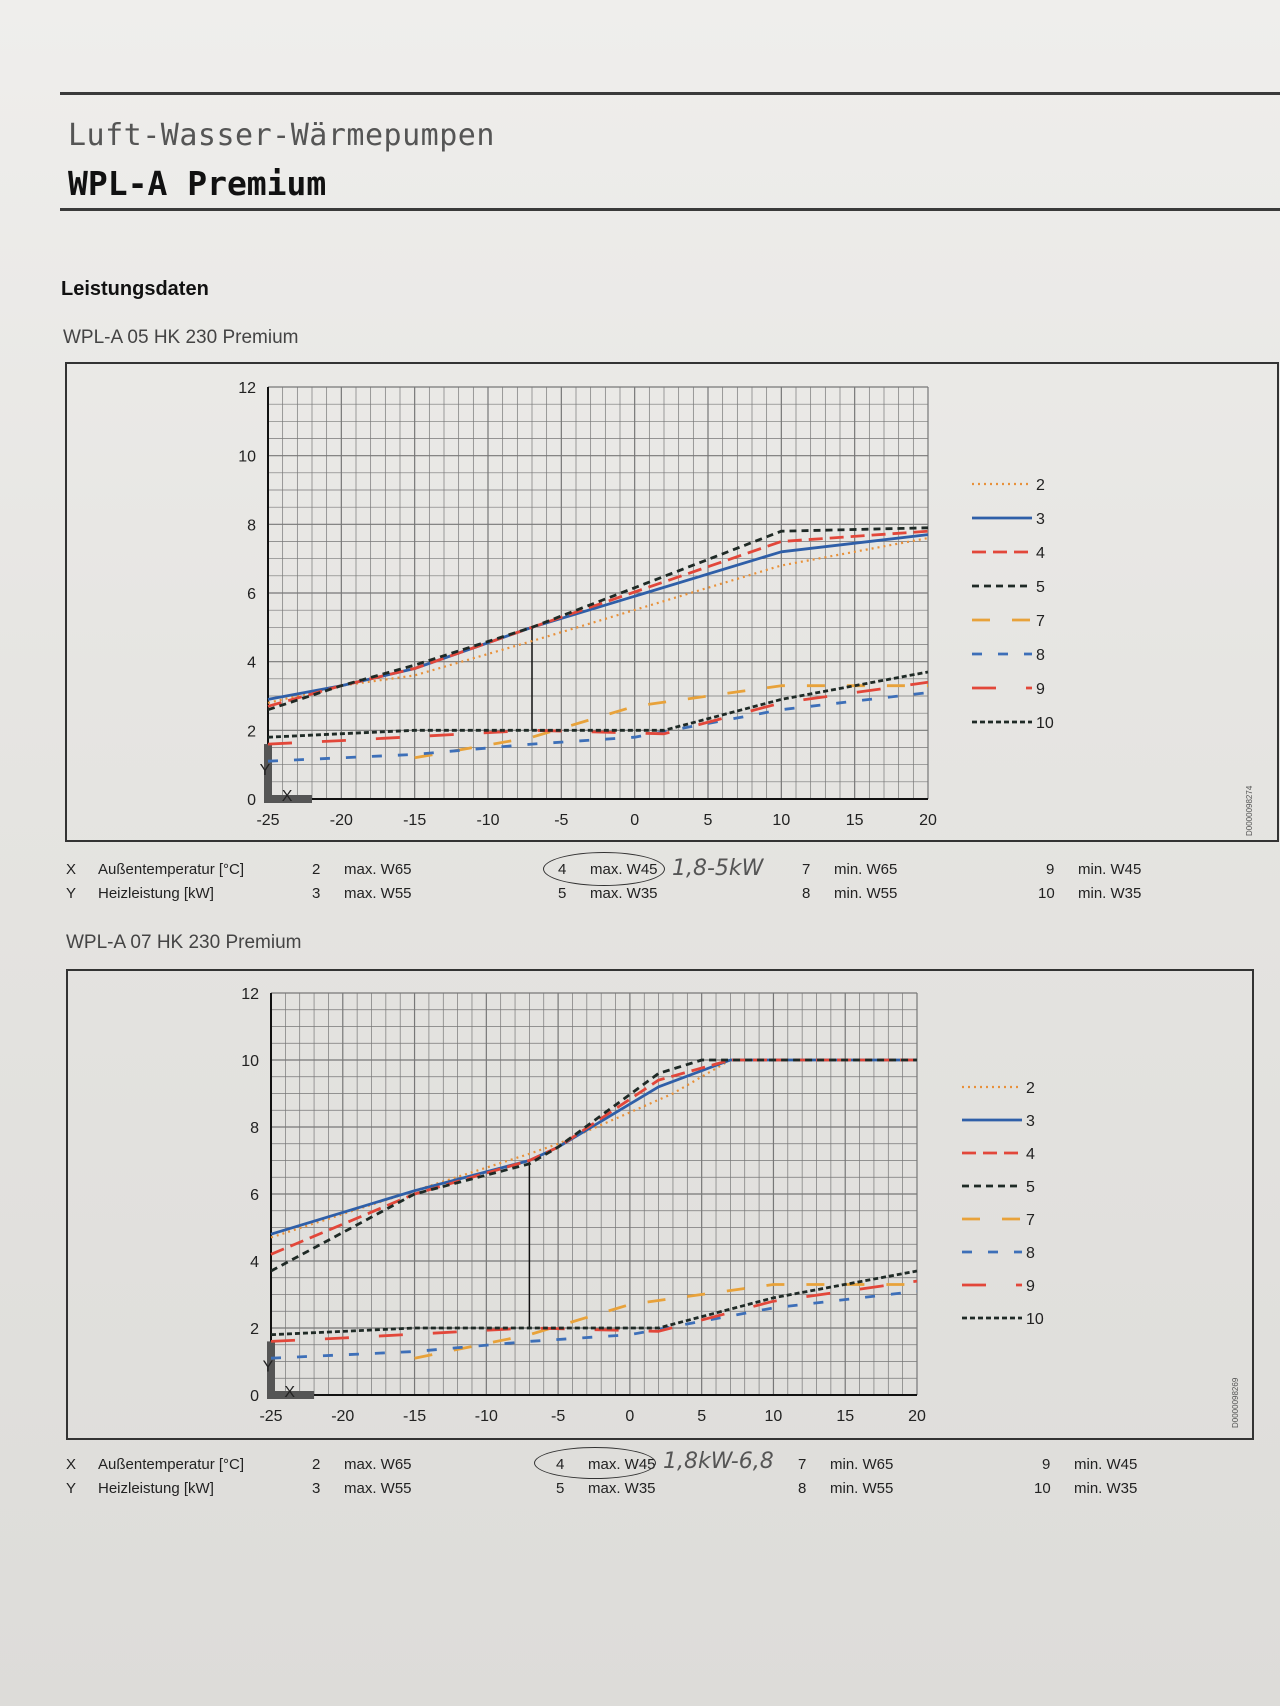 The height and width of the screenshot is (1706, 1280). I want to click on caption-item-num: 8, so click(802, 1488).